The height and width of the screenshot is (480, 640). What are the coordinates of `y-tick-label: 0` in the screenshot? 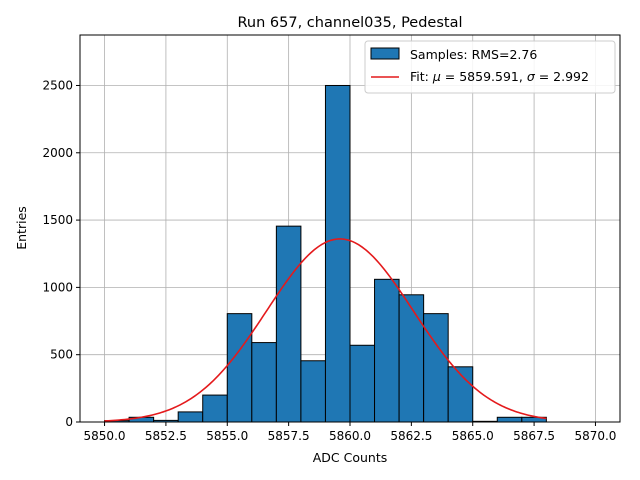 It's located at (69, 422).